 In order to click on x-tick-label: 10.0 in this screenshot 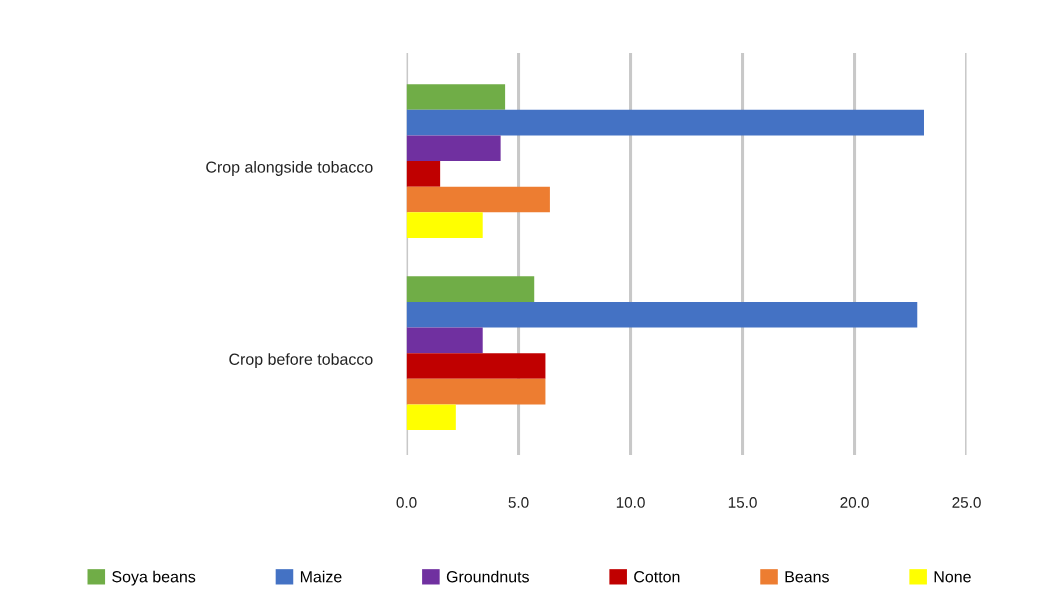, I will do `click(630, 502)`.